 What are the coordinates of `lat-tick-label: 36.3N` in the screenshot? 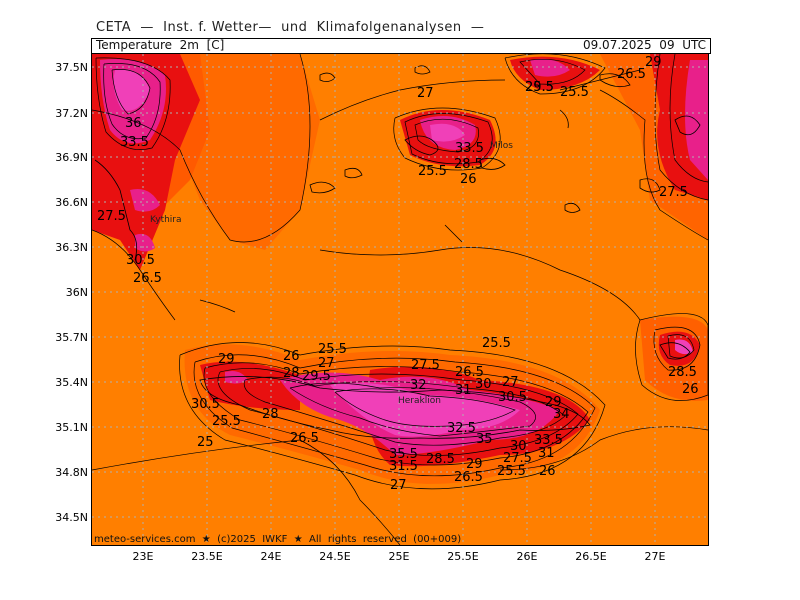 It's located at (71, 247).